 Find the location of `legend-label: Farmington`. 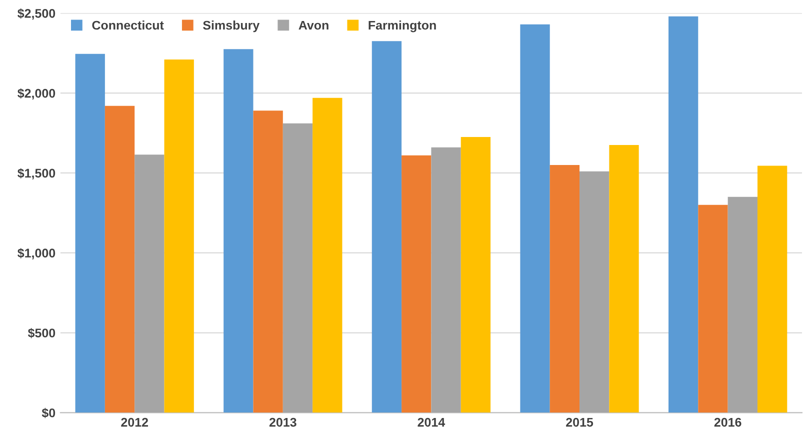

legend-label: Farmington is located at coordinates (402, 26).